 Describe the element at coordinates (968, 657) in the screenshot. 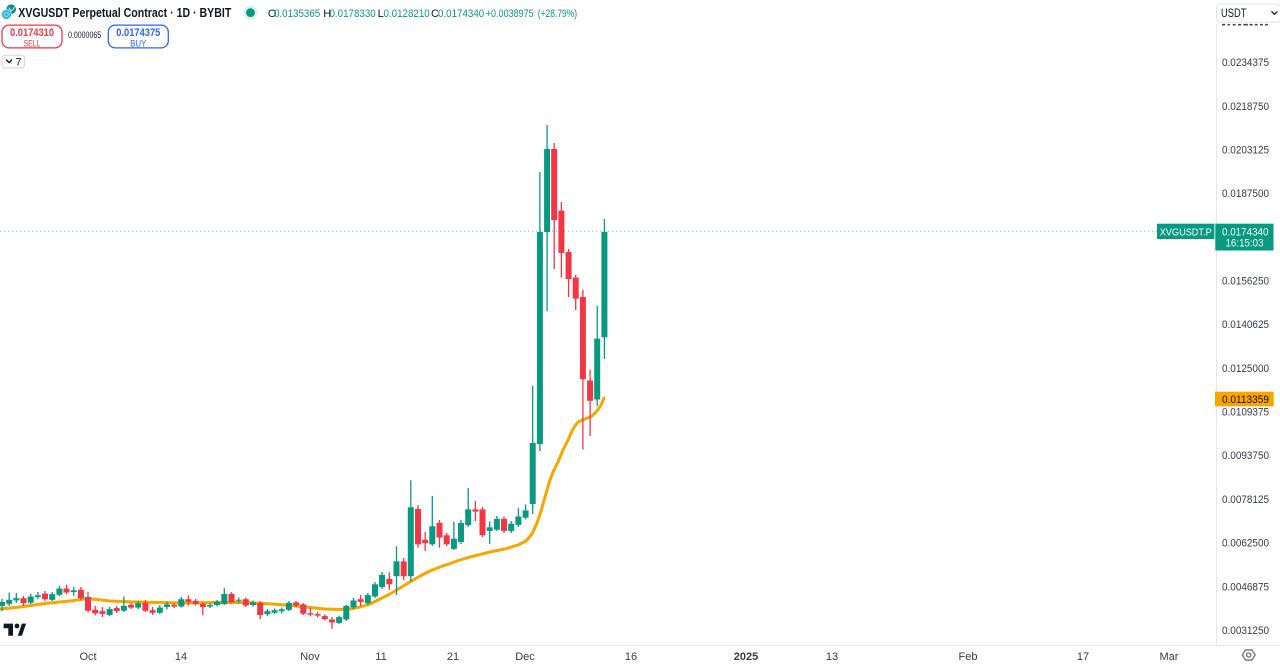

I see `svg-text: Feb` at that location.